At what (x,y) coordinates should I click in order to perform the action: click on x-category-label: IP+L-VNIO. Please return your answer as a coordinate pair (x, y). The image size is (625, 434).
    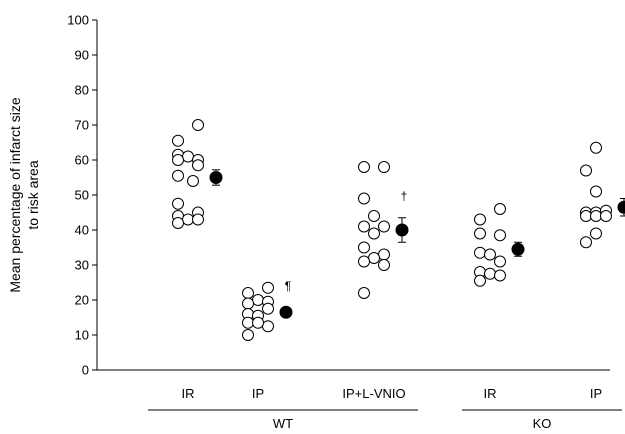
    Looking at the image, I should click on (373, 393).